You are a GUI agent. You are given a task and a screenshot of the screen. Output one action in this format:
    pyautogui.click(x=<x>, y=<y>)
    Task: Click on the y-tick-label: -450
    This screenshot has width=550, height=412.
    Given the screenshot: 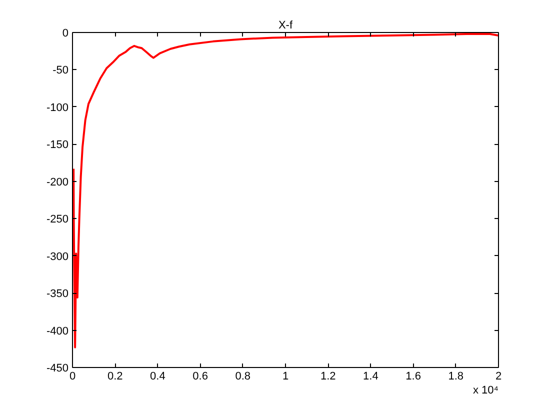 What is the action you would take?
    pyautogui.click(x=57, y=368)
    